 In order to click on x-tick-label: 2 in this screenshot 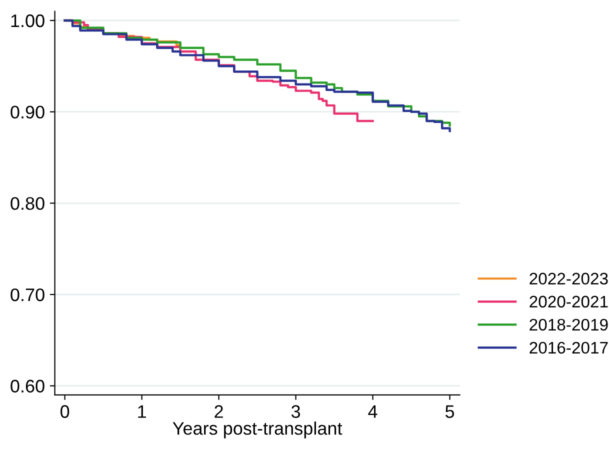, I will do `click(218, 411)`.